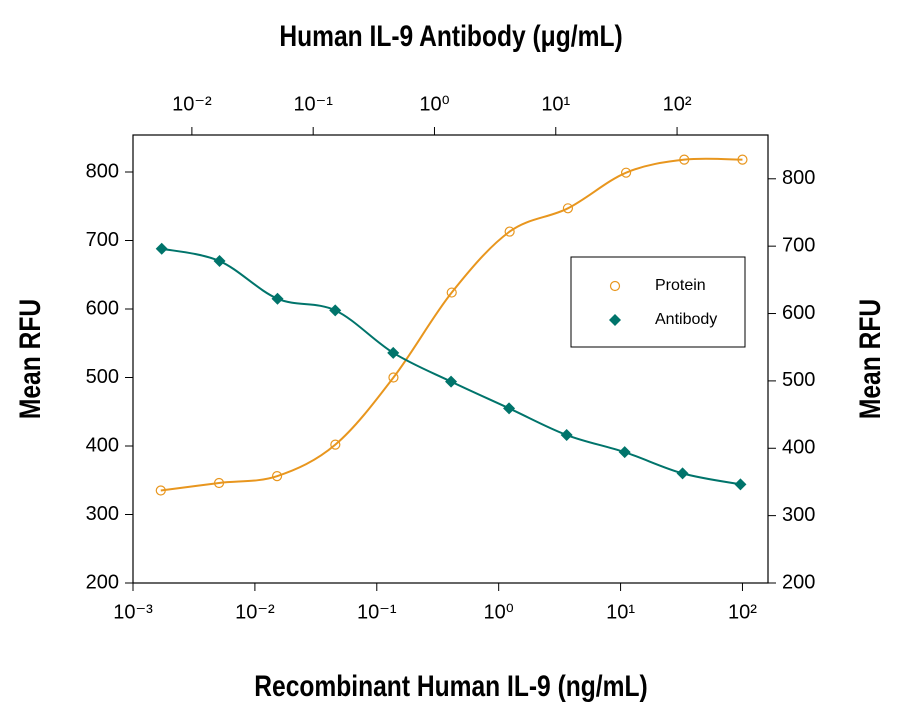 The image size is (902, 722). Describe the element at coordinates (798, 380) in the screenshot. I see `y2-tick-label: 500` at that location.